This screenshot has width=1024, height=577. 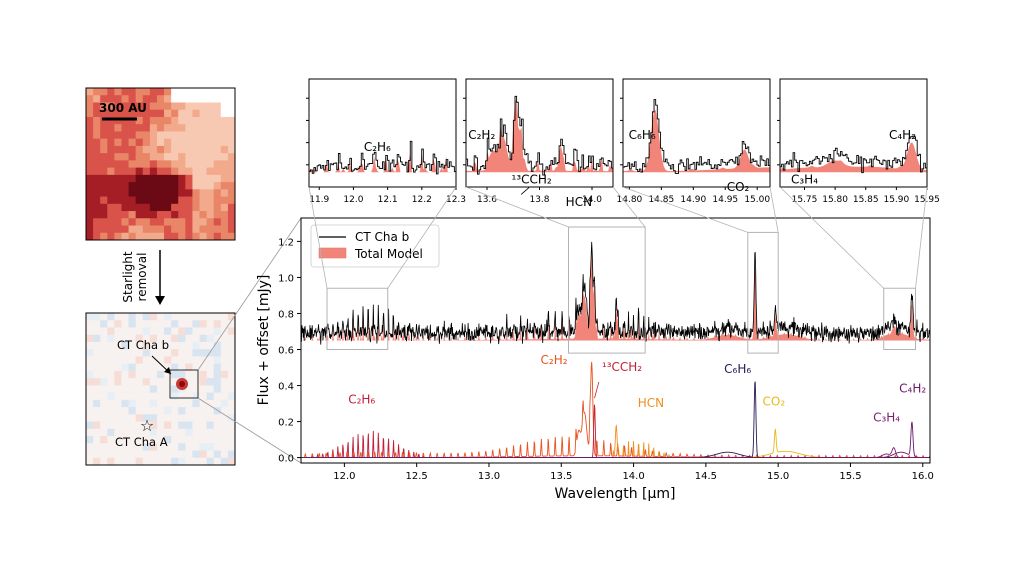 What do you see at coordinates (286, 387) in the screenshot?
I see `y-tick-label: 0.4` at bounding box center [286, 387].